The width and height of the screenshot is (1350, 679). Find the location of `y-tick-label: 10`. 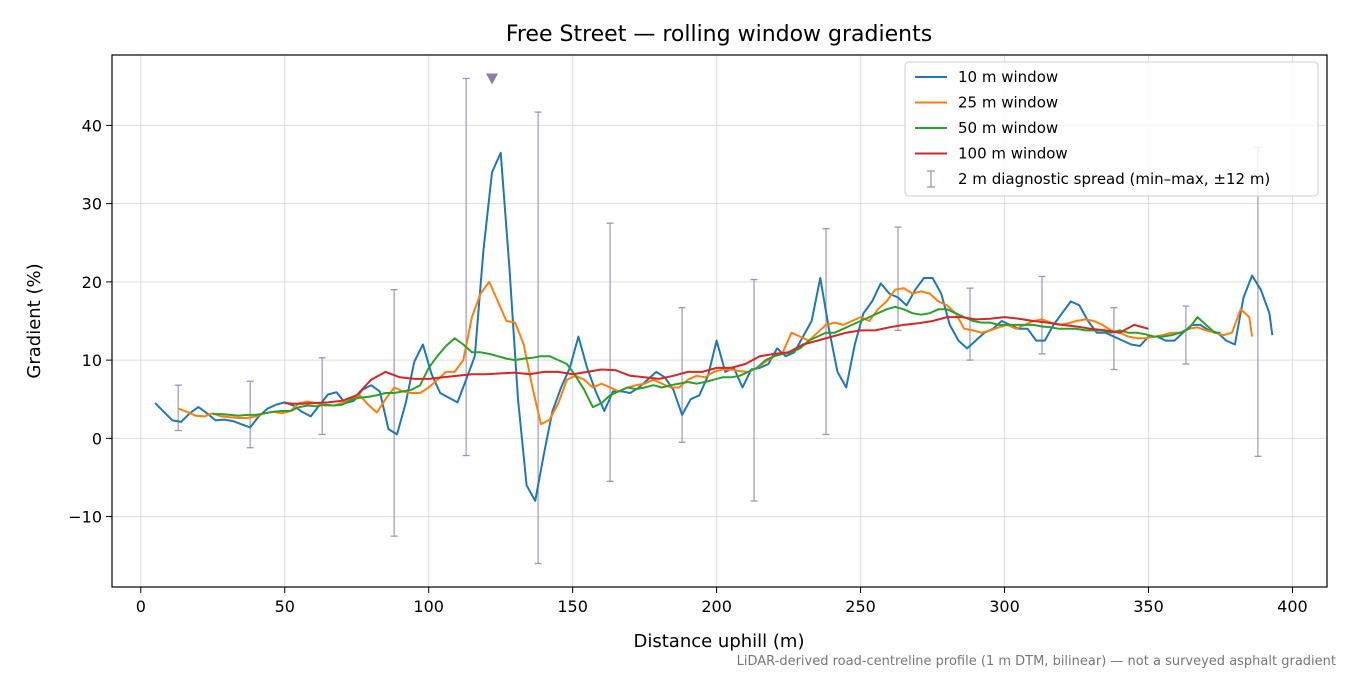

y-tick-label: 10 is located at coordinates (92, 360).